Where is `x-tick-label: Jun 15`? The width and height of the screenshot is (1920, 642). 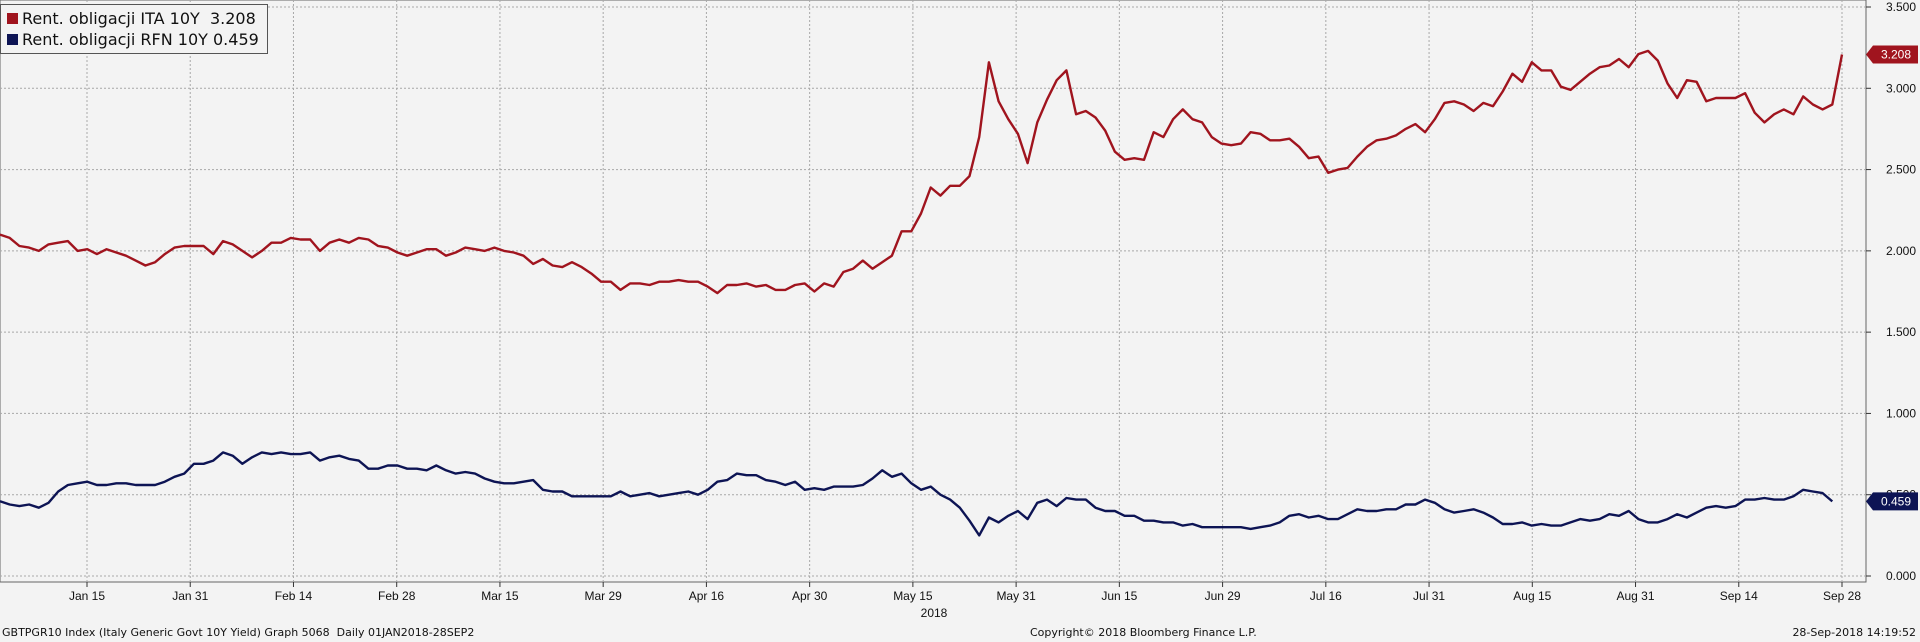 x-tick-label: Jun 15 is located at coordinates (1119, 596).